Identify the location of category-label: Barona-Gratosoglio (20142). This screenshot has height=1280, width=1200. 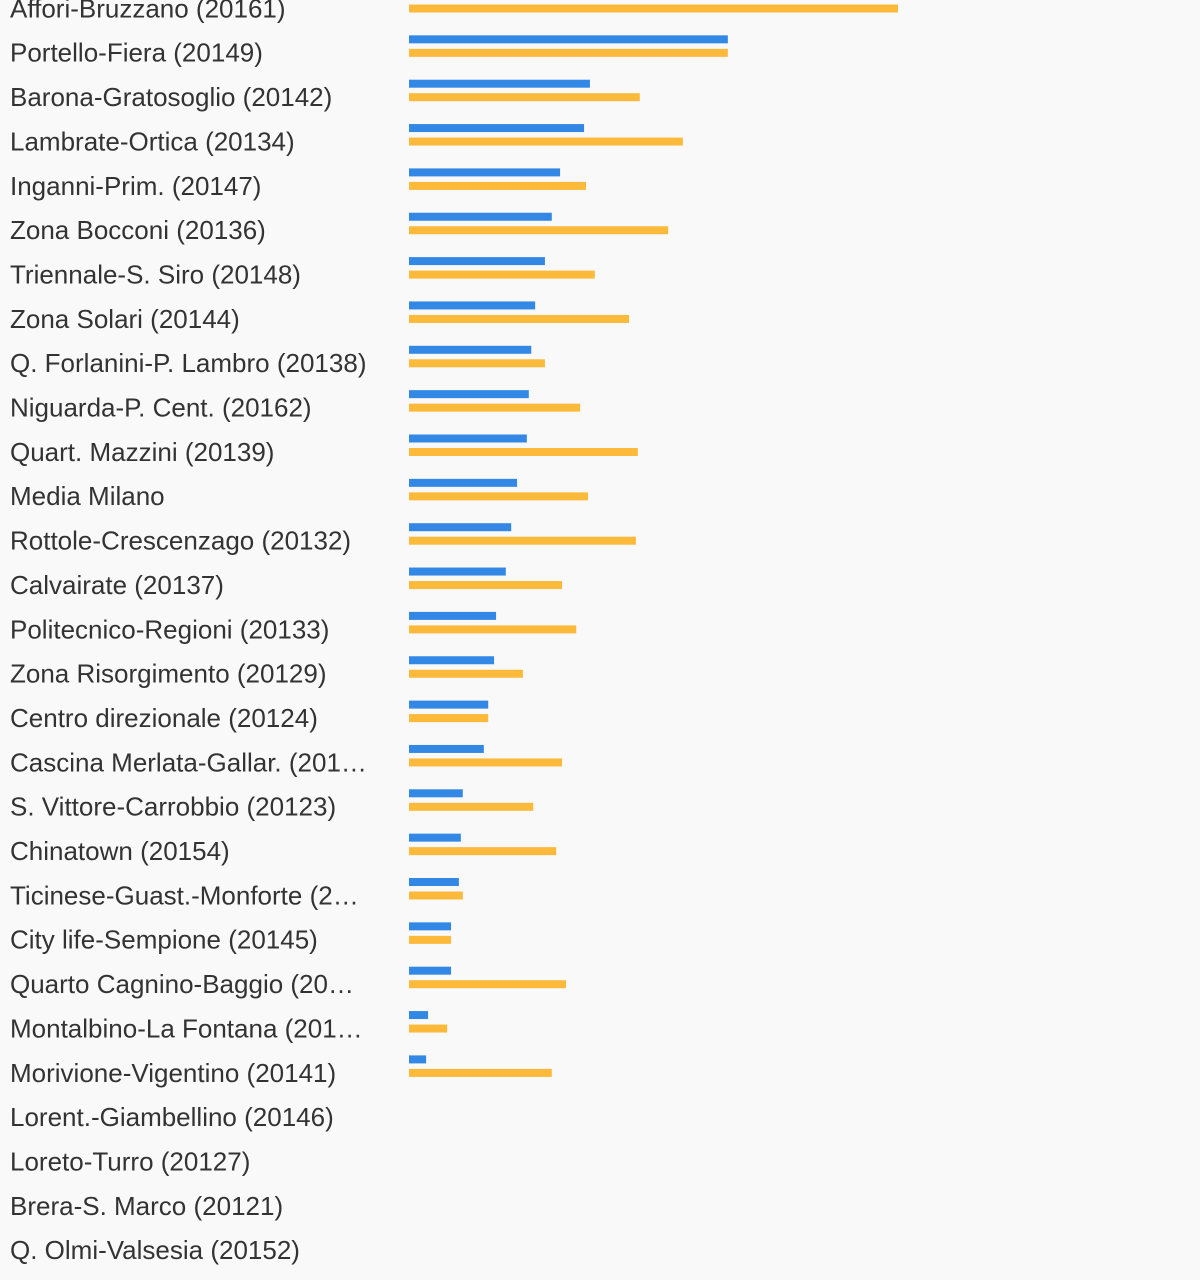
(171, 97).